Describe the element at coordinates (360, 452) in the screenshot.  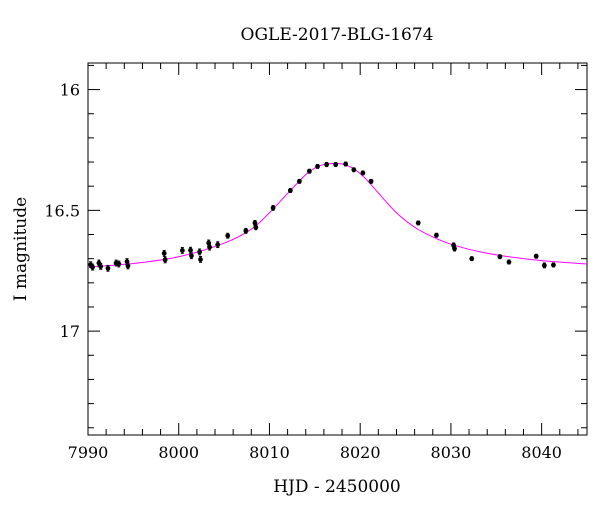
I see `x-tick-label: 8020` at that location.